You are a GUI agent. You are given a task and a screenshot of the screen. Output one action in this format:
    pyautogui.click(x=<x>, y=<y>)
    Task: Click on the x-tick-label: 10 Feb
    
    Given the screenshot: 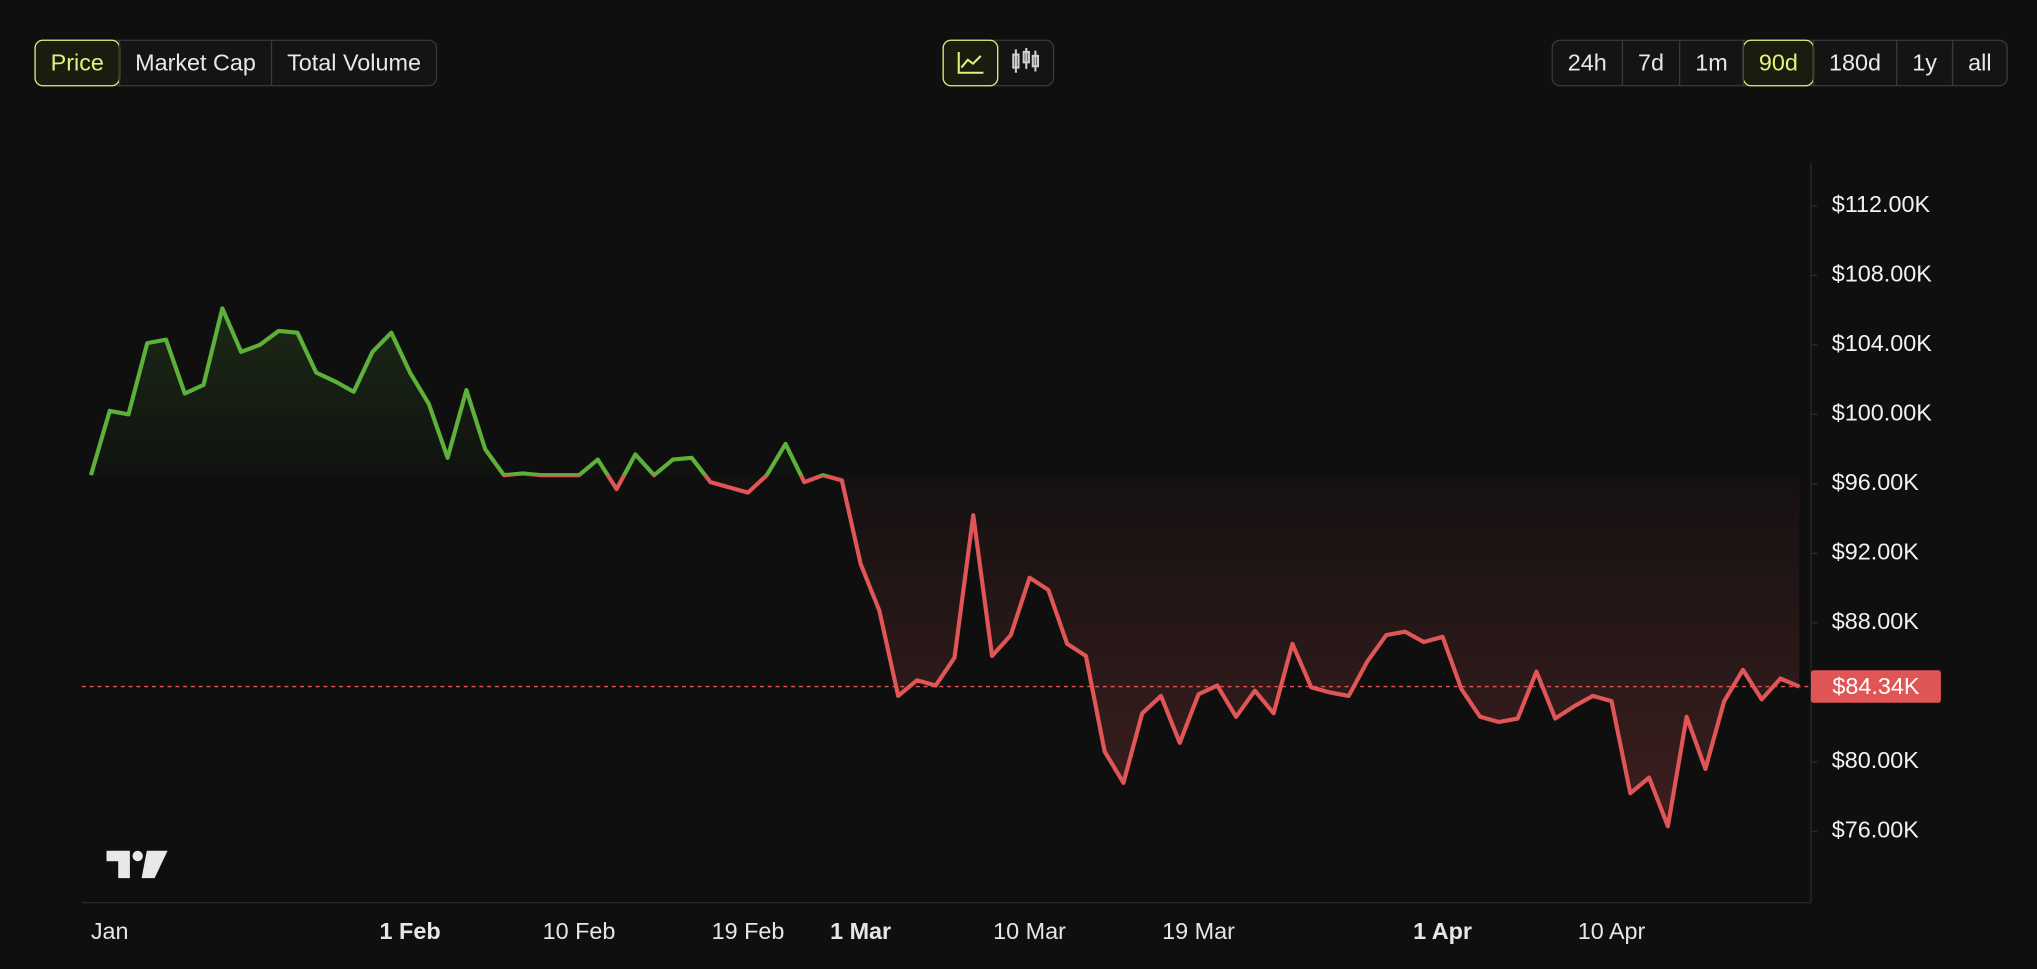 What is the action you would take?
    pyautogui.click(x=579, y=931)
    